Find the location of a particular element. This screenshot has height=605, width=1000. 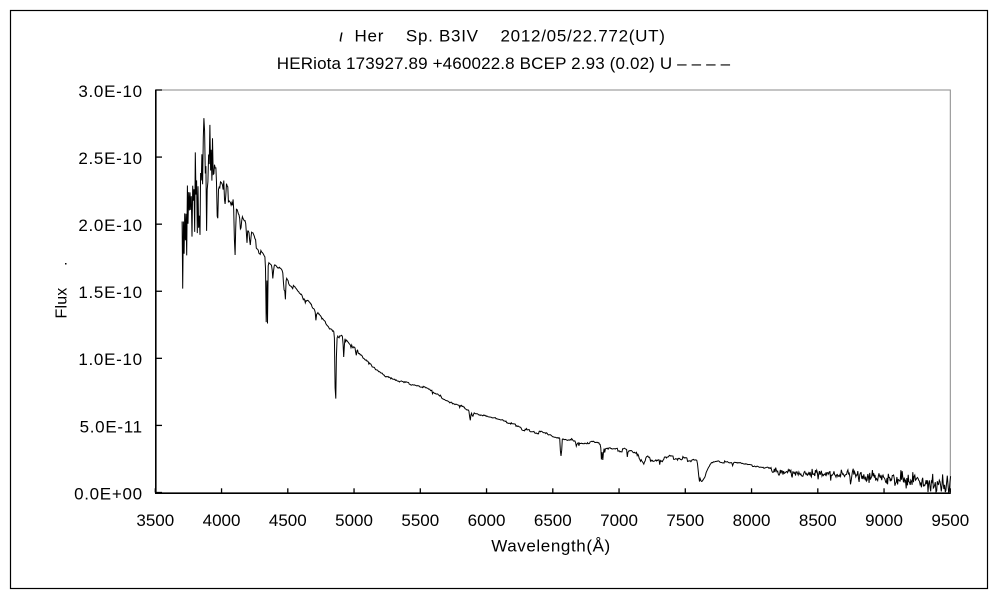

svg-text: 5000 is located at coordinates (354, 520).